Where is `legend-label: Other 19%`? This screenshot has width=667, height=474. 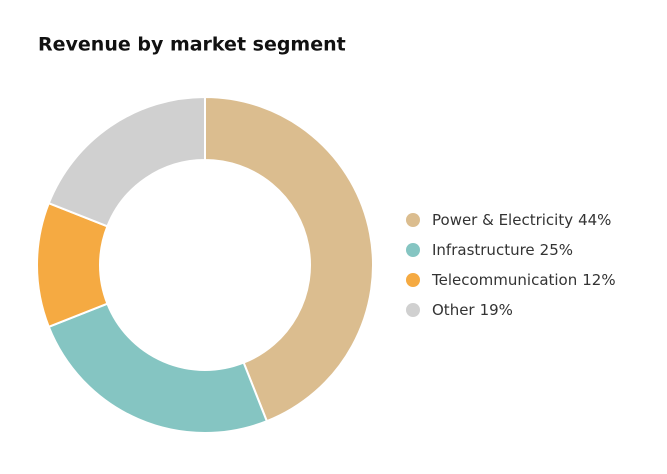 legend-label: Other 19% is located at coordinates (472, 310).